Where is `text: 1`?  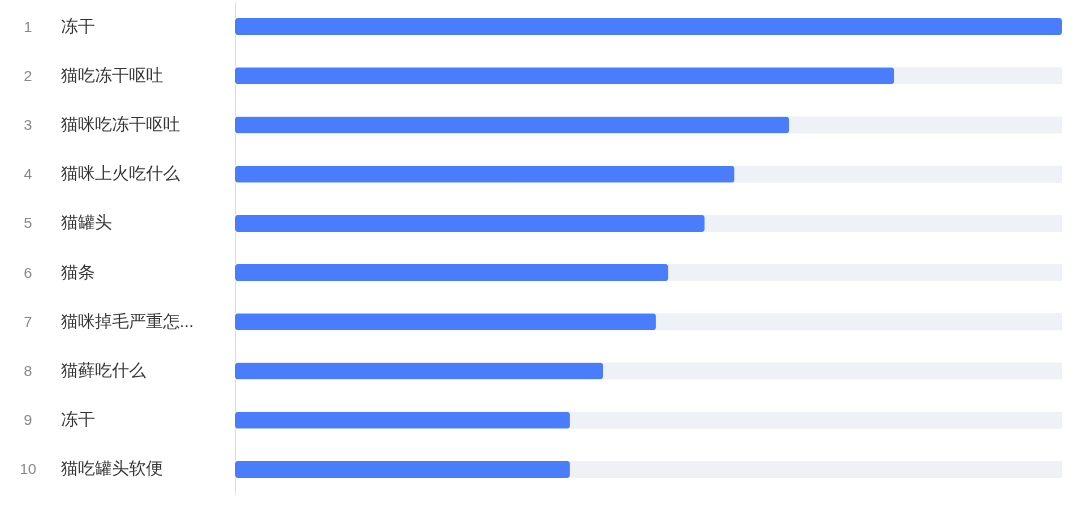
text: 1 is located at coordinates (28, 26).